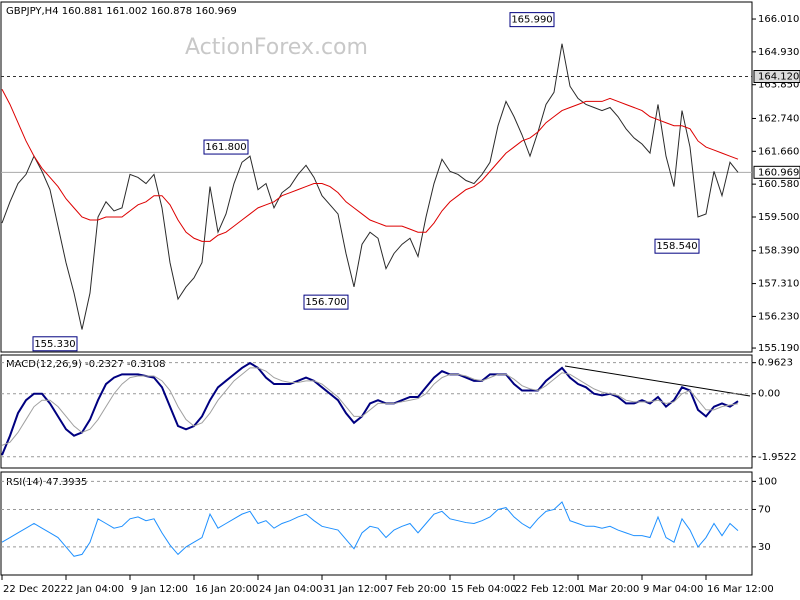 This screenshot has height=600, width=800. What do you see at coordinates (778, 316) in the screenshot?
I see `y-tick-label: 156.230` at bounding box center [778, 316].